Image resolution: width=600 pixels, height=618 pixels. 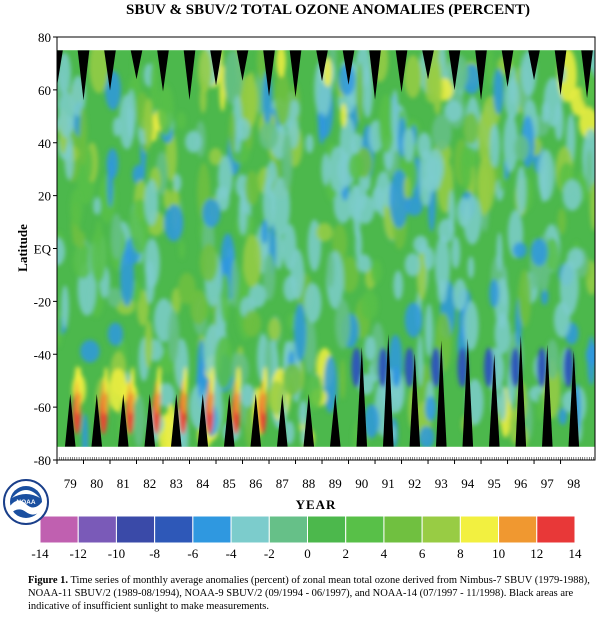 I want to click on x-tick-label: 87, so click(x=283, y=483).